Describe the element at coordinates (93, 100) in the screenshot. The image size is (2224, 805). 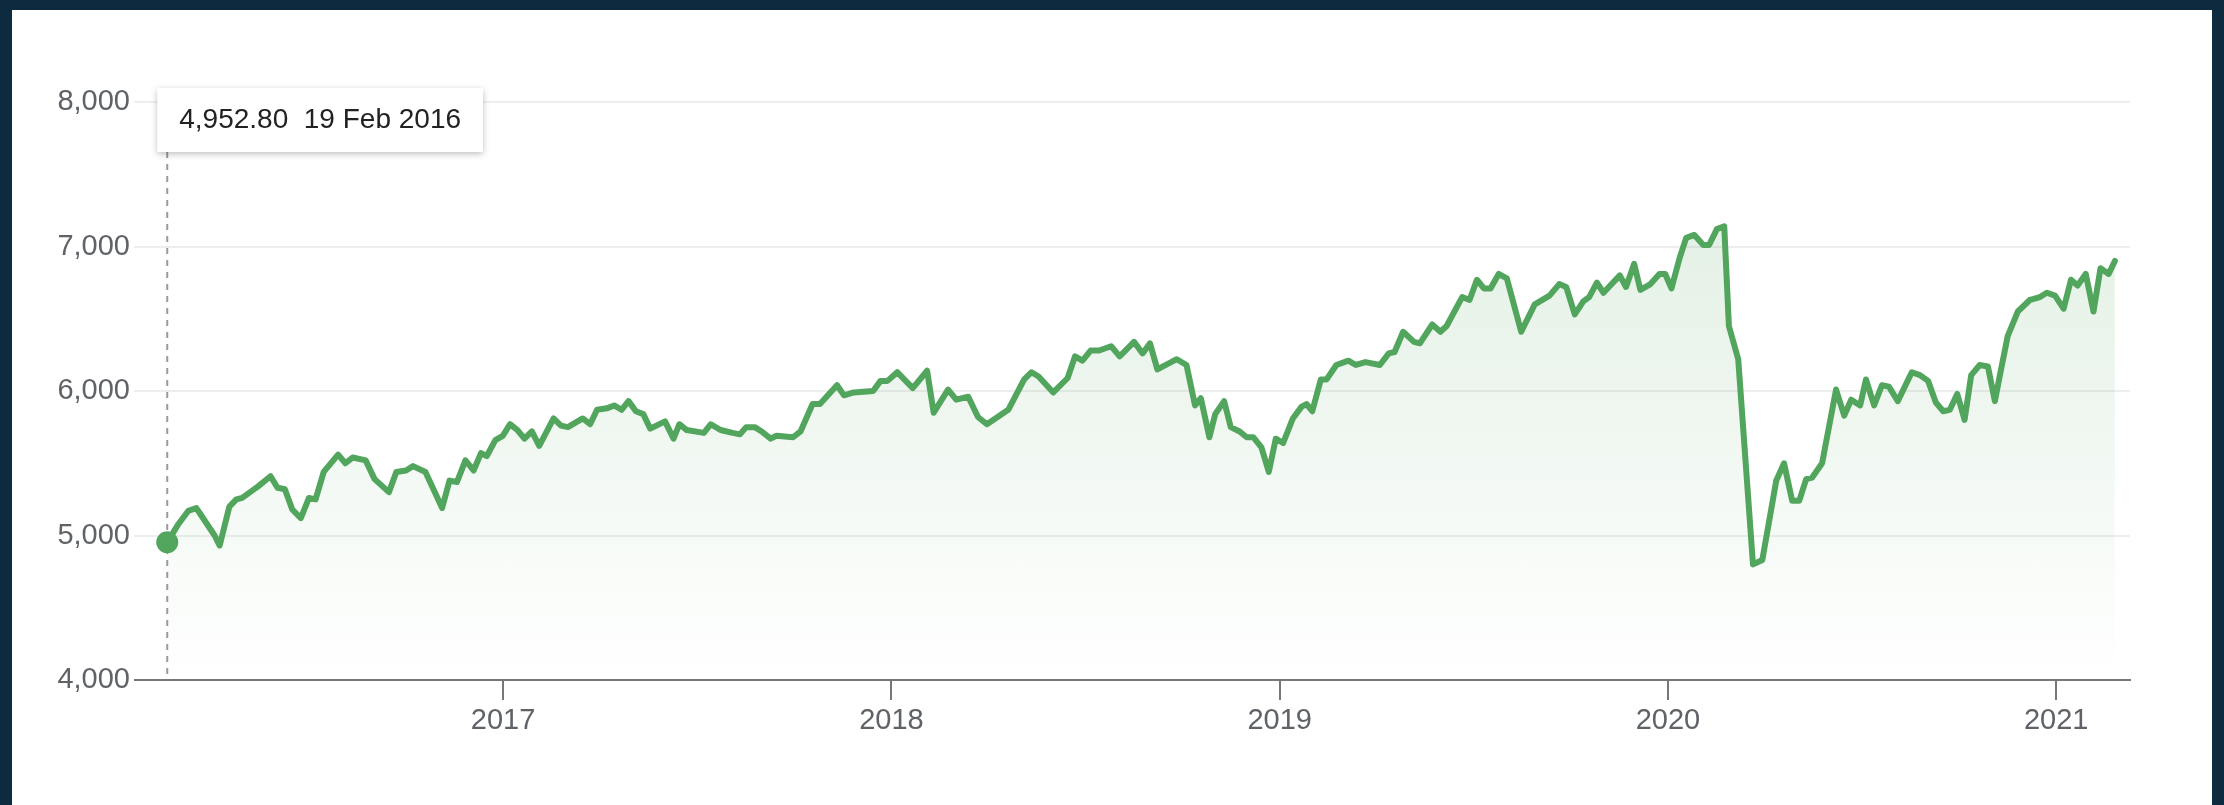
I see `y-tick-label: 8,000` at that location.